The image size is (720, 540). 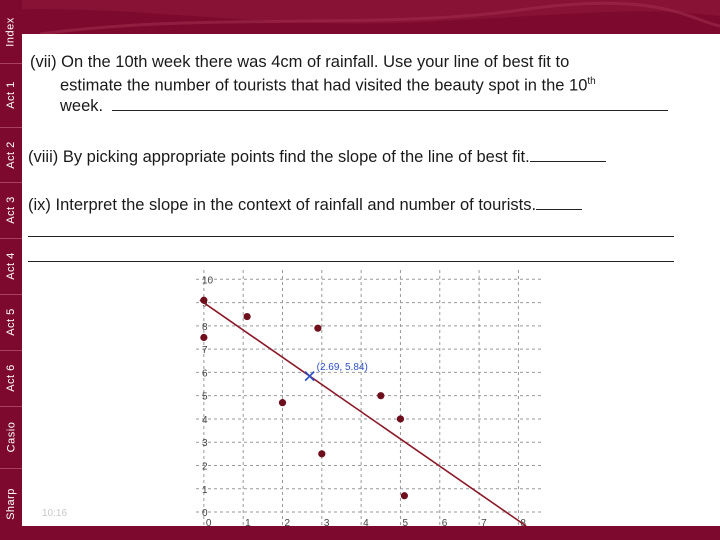 I want to click on x-tick-label: 5, so click(x=405, y=522).